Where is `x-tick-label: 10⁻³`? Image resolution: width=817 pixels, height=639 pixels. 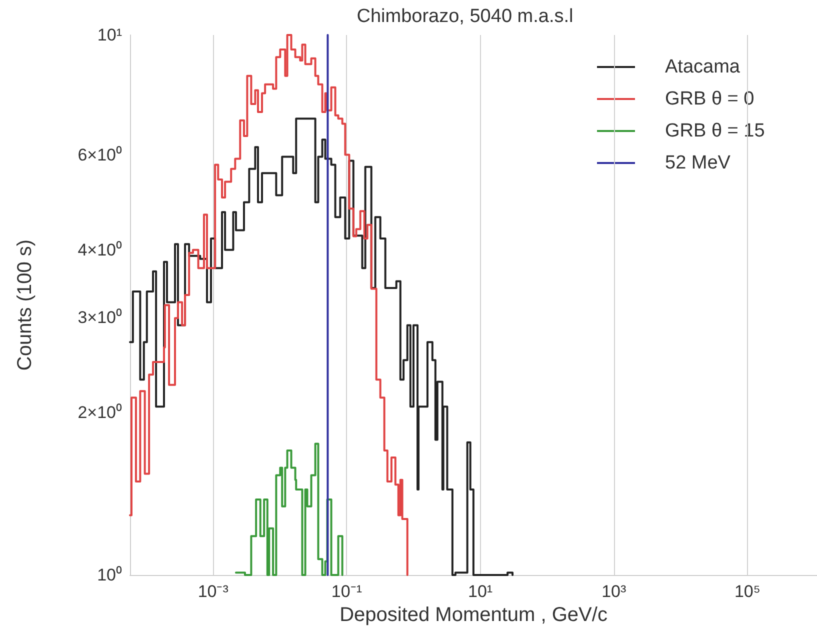
x-tick-label: 10⁻³ is located at coordinates (213, 591).